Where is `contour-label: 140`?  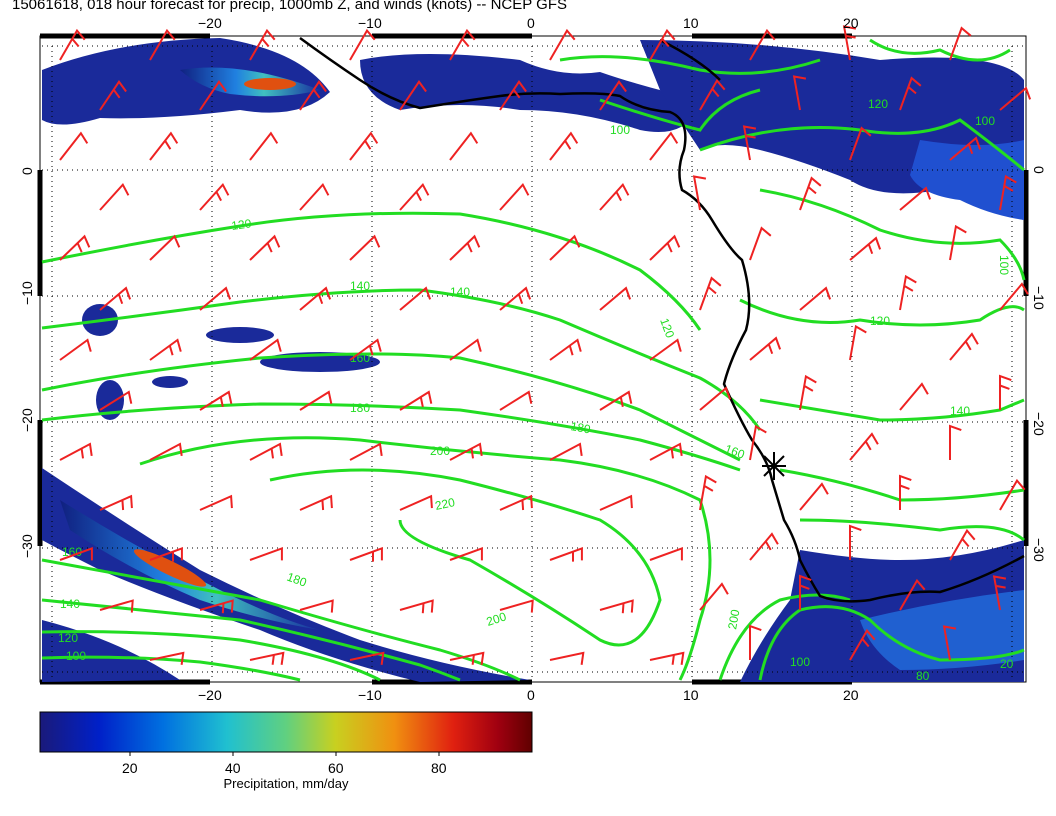 contour-label: 140 is located at coordinates (360, 286).